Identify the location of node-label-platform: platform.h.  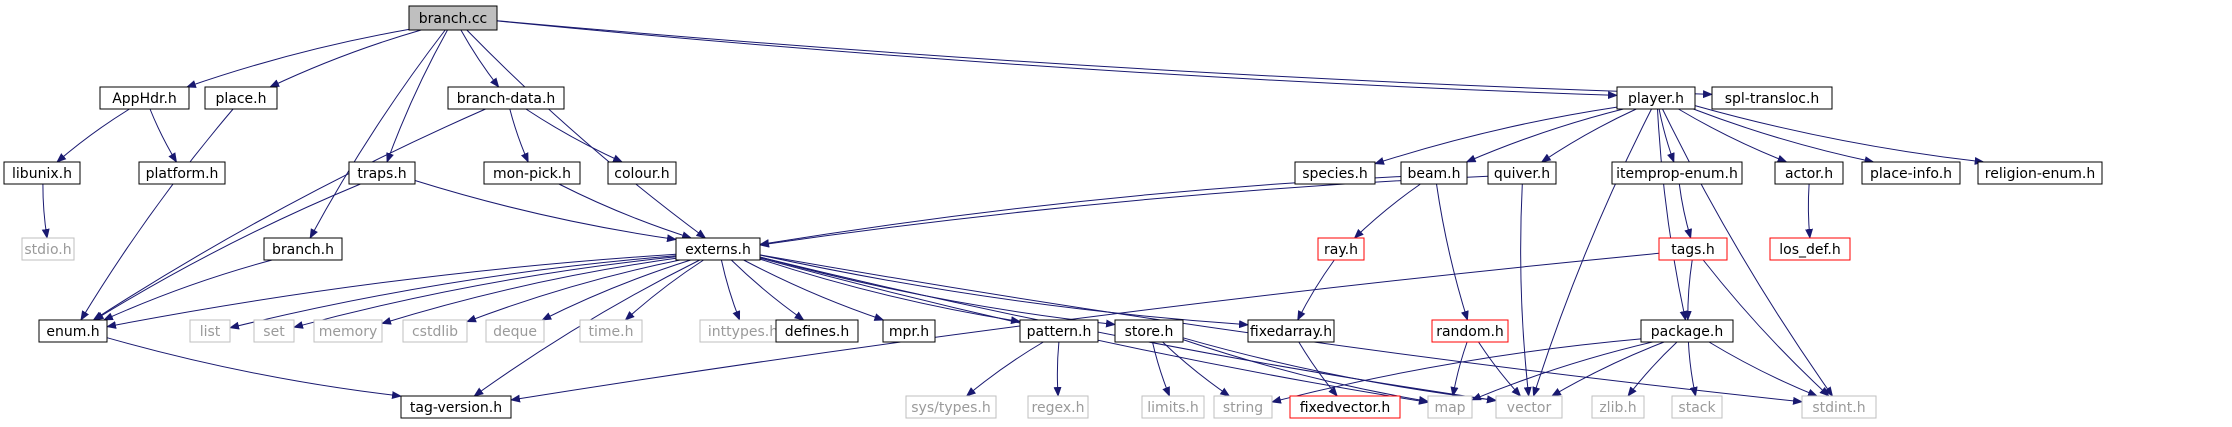
(182, 174).